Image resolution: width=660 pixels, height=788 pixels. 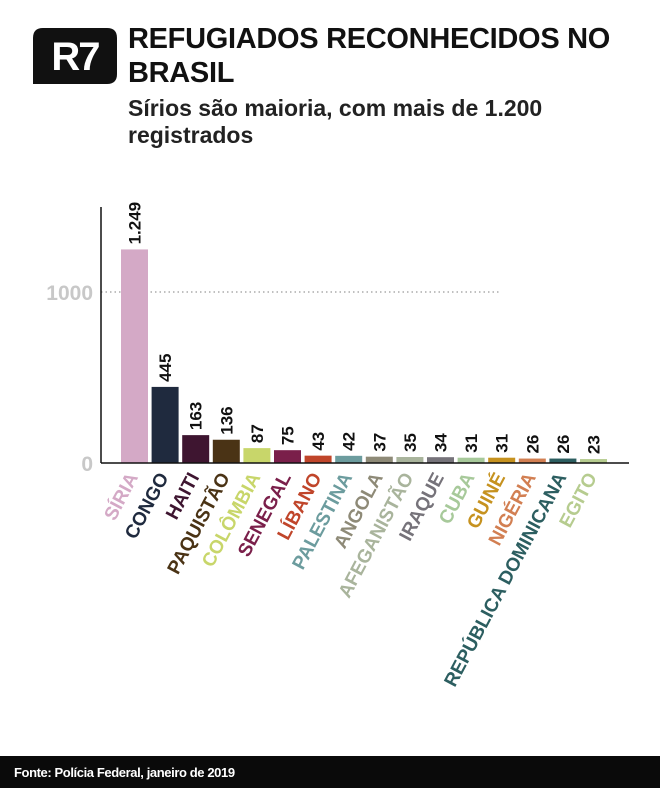 I want to click on value-label: 87, so click(x=257, y=433).